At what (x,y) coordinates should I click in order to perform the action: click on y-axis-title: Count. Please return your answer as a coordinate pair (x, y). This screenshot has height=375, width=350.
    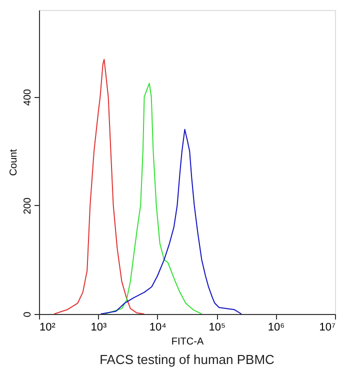
    Looking at the image, I should click on (14, 162).